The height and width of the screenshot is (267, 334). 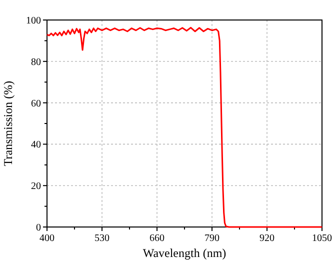 What do you see at coordinates (36, 104) in the screenshot?
I see `y-tick-label: 60` at bounding box center [36, 104].